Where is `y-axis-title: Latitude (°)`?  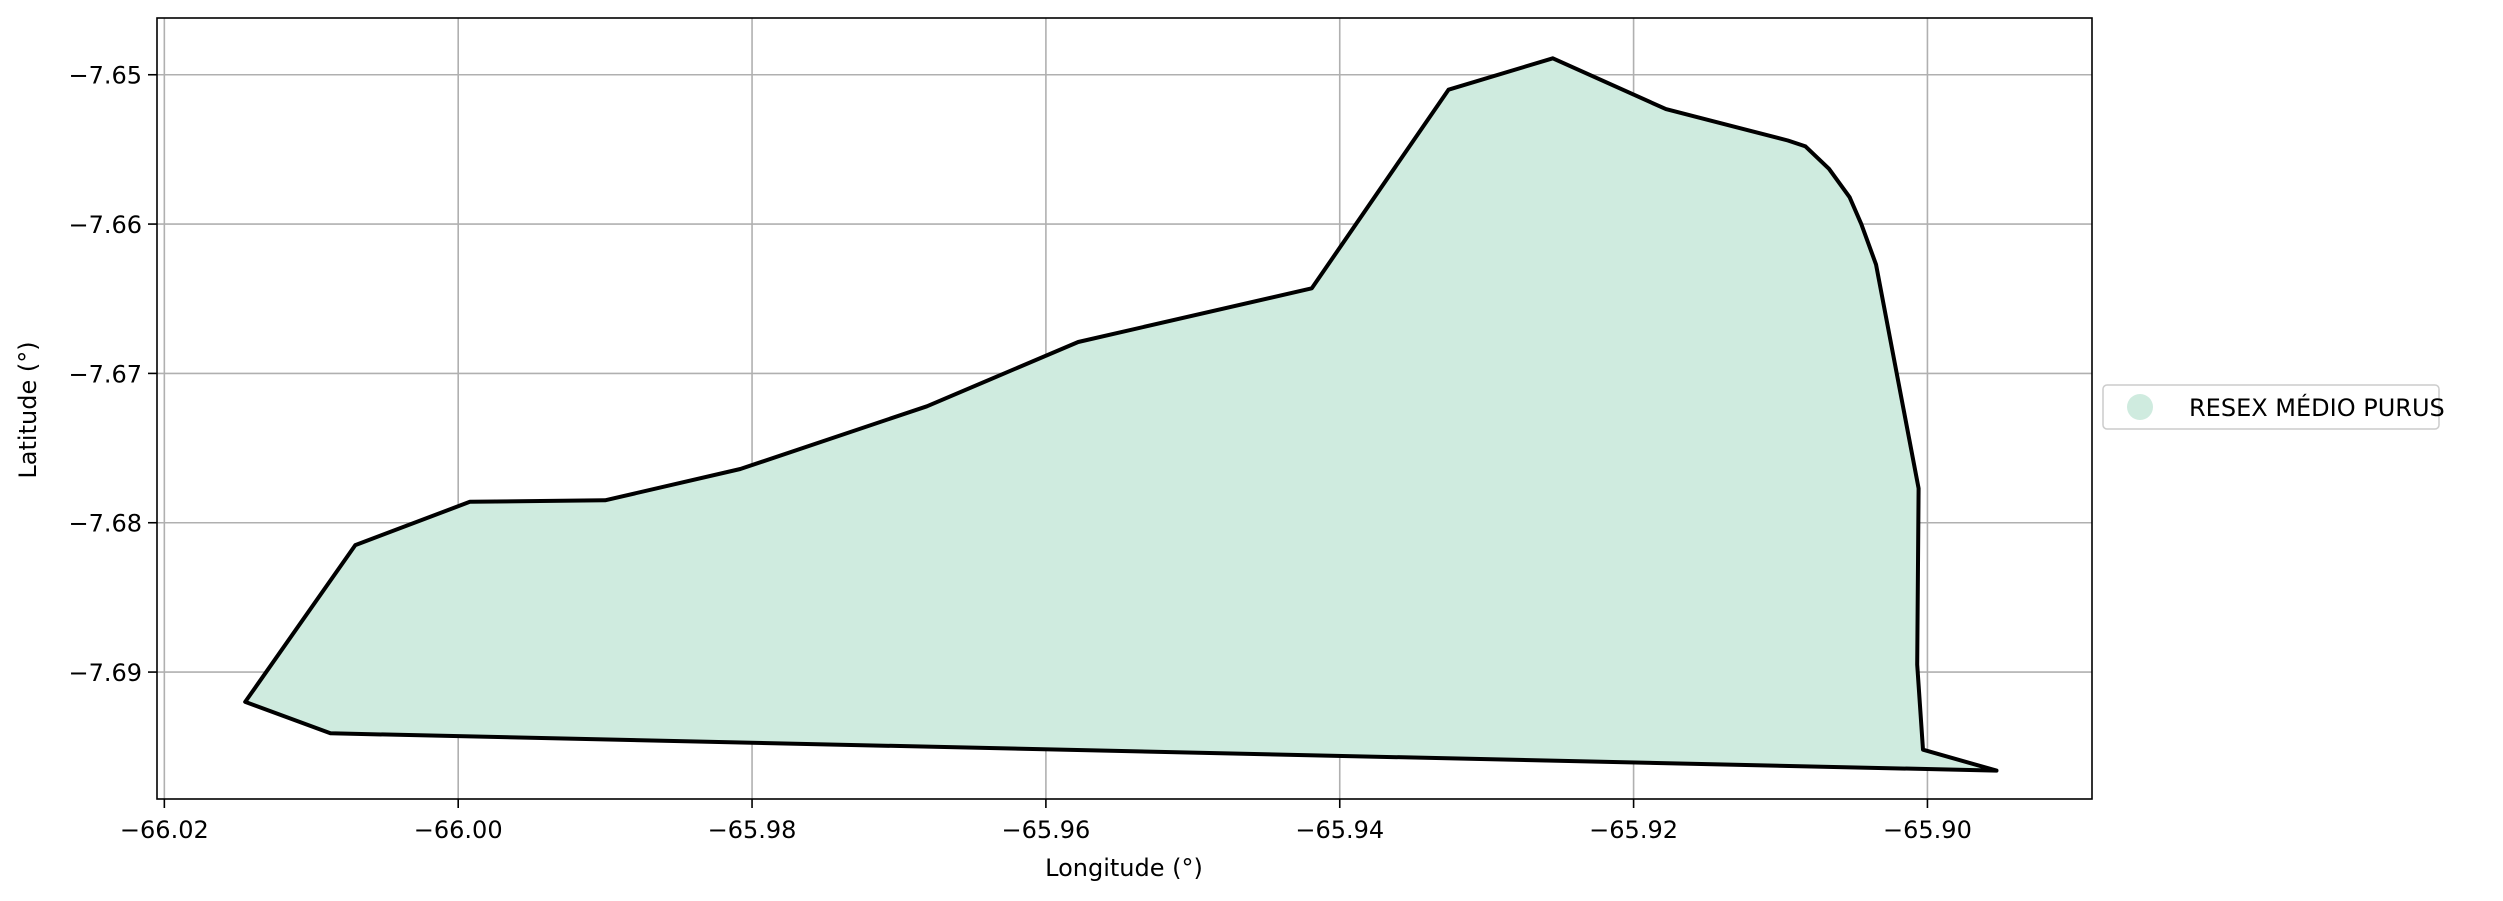
y-axis-title: Latitude (°) is located at coordinates (28, 409).